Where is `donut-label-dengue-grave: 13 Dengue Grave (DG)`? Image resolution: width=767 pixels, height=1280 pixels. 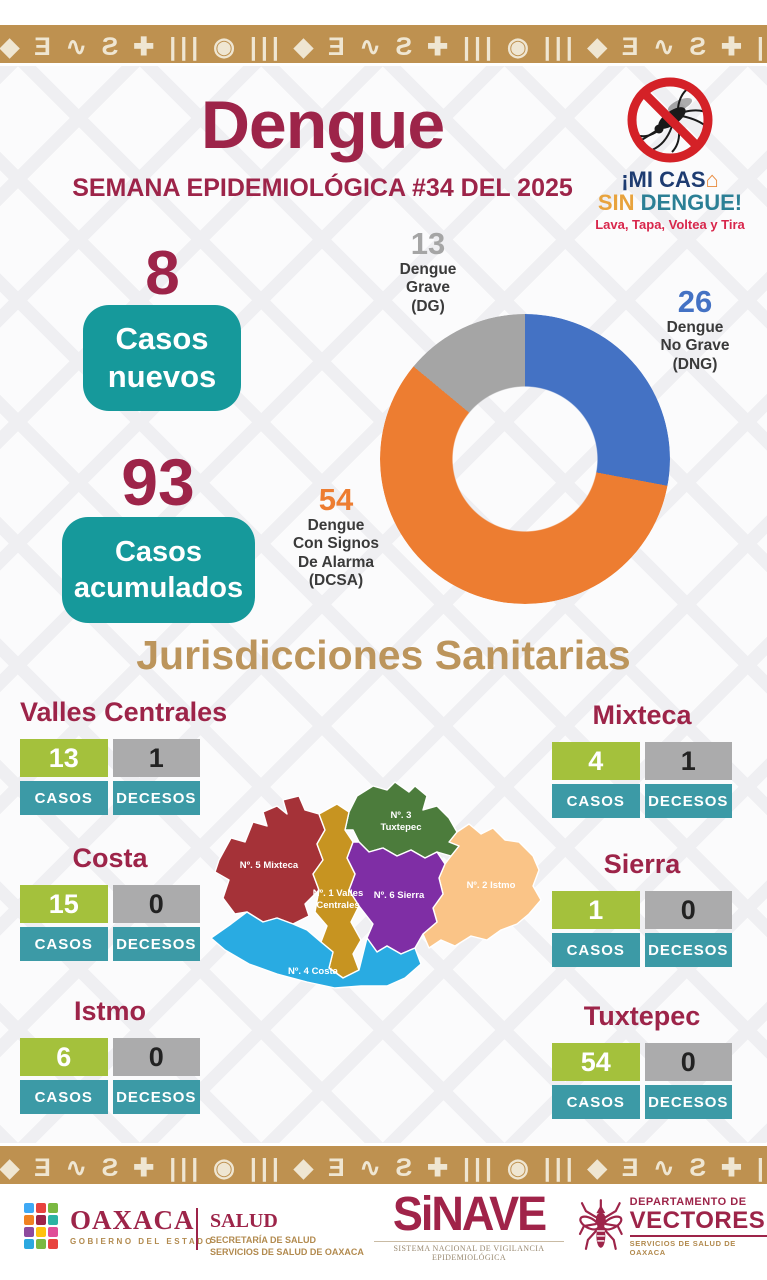 donut-label-dengue-grave: 13 Dengue Grave (DG) is located at coordinates (428, 271).